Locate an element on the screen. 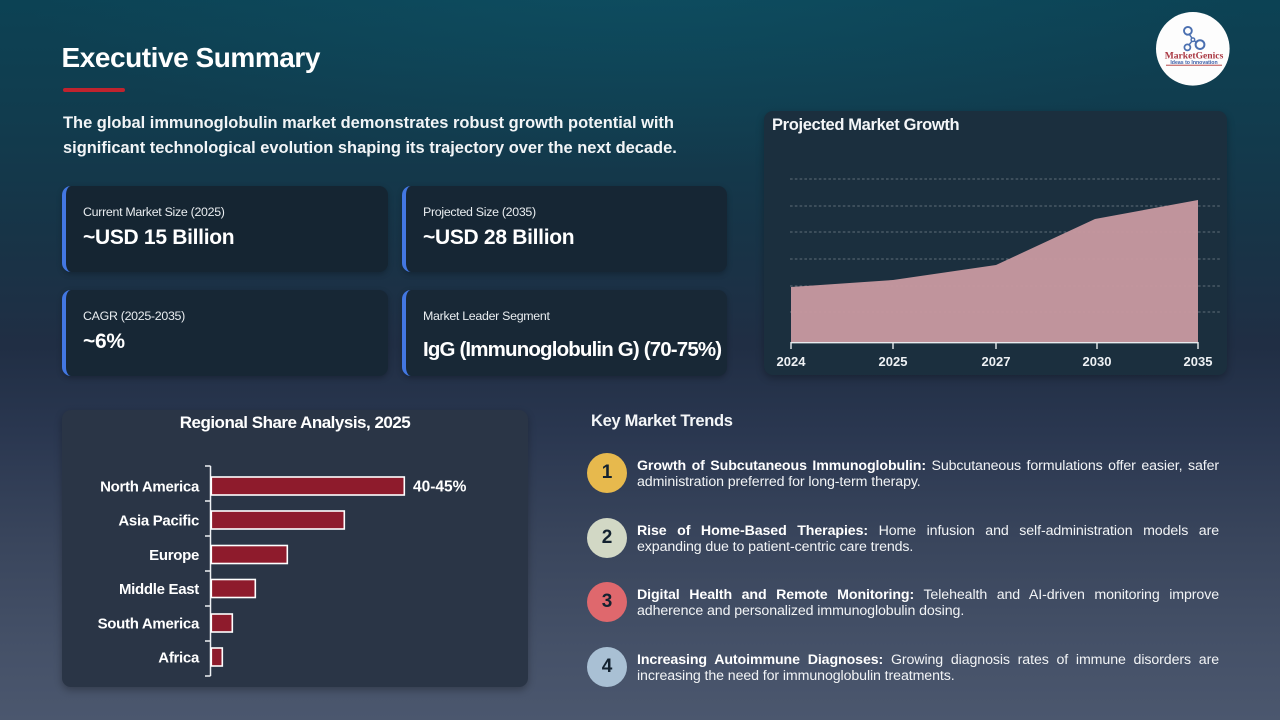 The height and width of the screenshot is (720, 1280). svg-text: 2025 is located at coordinates (893, 361).